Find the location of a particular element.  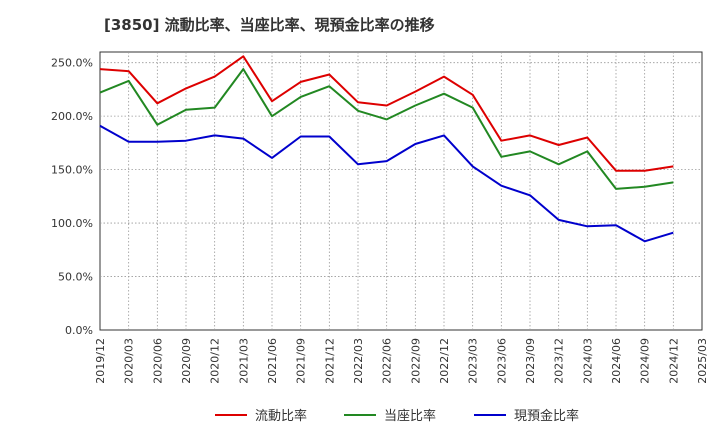

x-tick-label: 2023/03 is located at coordinates (473, 361).